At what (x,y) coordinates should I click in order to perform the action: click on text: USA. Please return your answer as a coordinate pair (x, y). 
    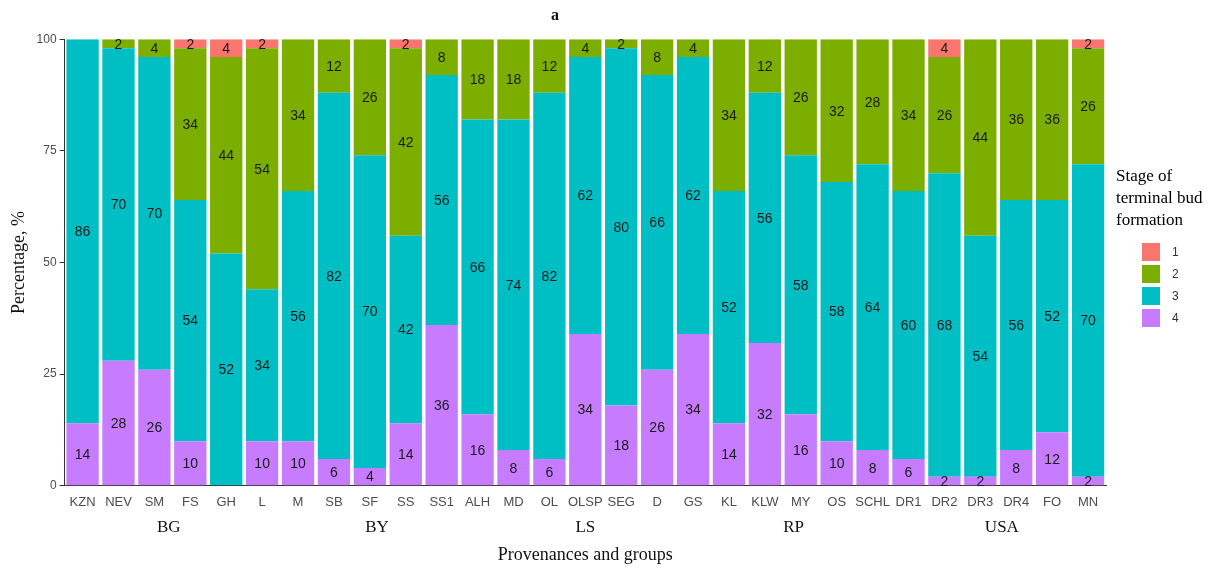
    Looking at the image, I should click on (1002, 527).